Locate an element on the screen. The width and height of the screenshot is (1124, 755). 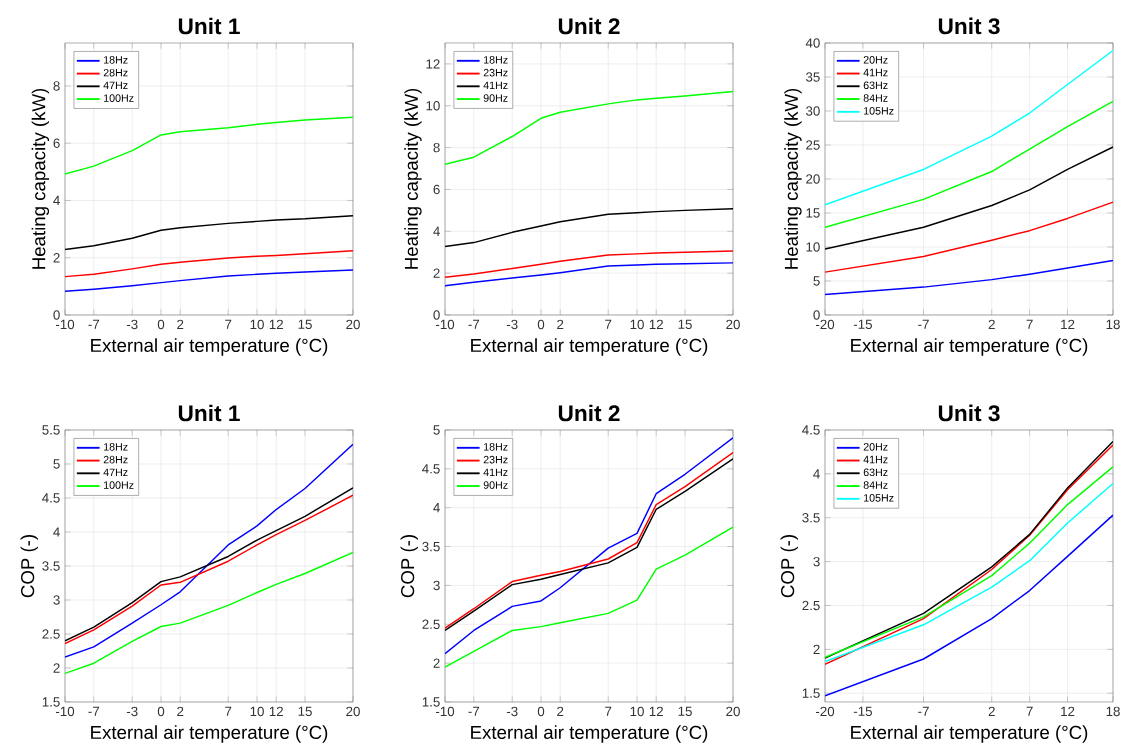
legend-label: 100Hz is located at coordinates (119, 485).